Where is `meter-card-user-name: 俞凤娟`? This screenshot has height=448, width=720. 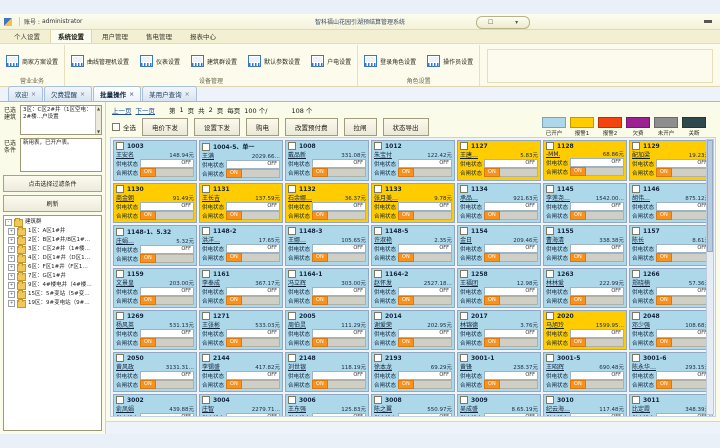
meter-card-user-name: 俞凤娟 is located at coordinates (125, 409).